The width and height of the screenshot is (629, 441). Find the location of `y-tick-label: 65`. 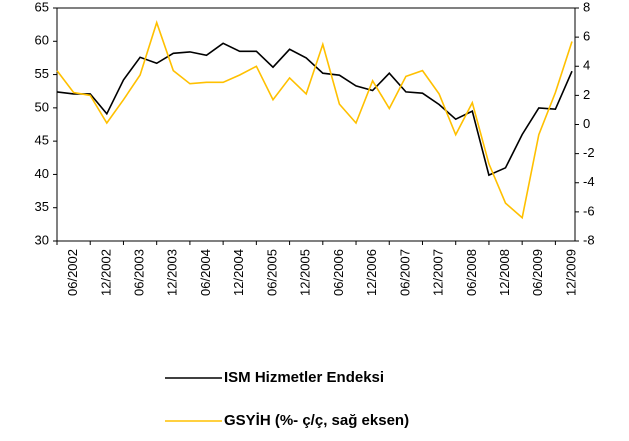

y-tick-label: 65 is located at coordinates (42, 7).